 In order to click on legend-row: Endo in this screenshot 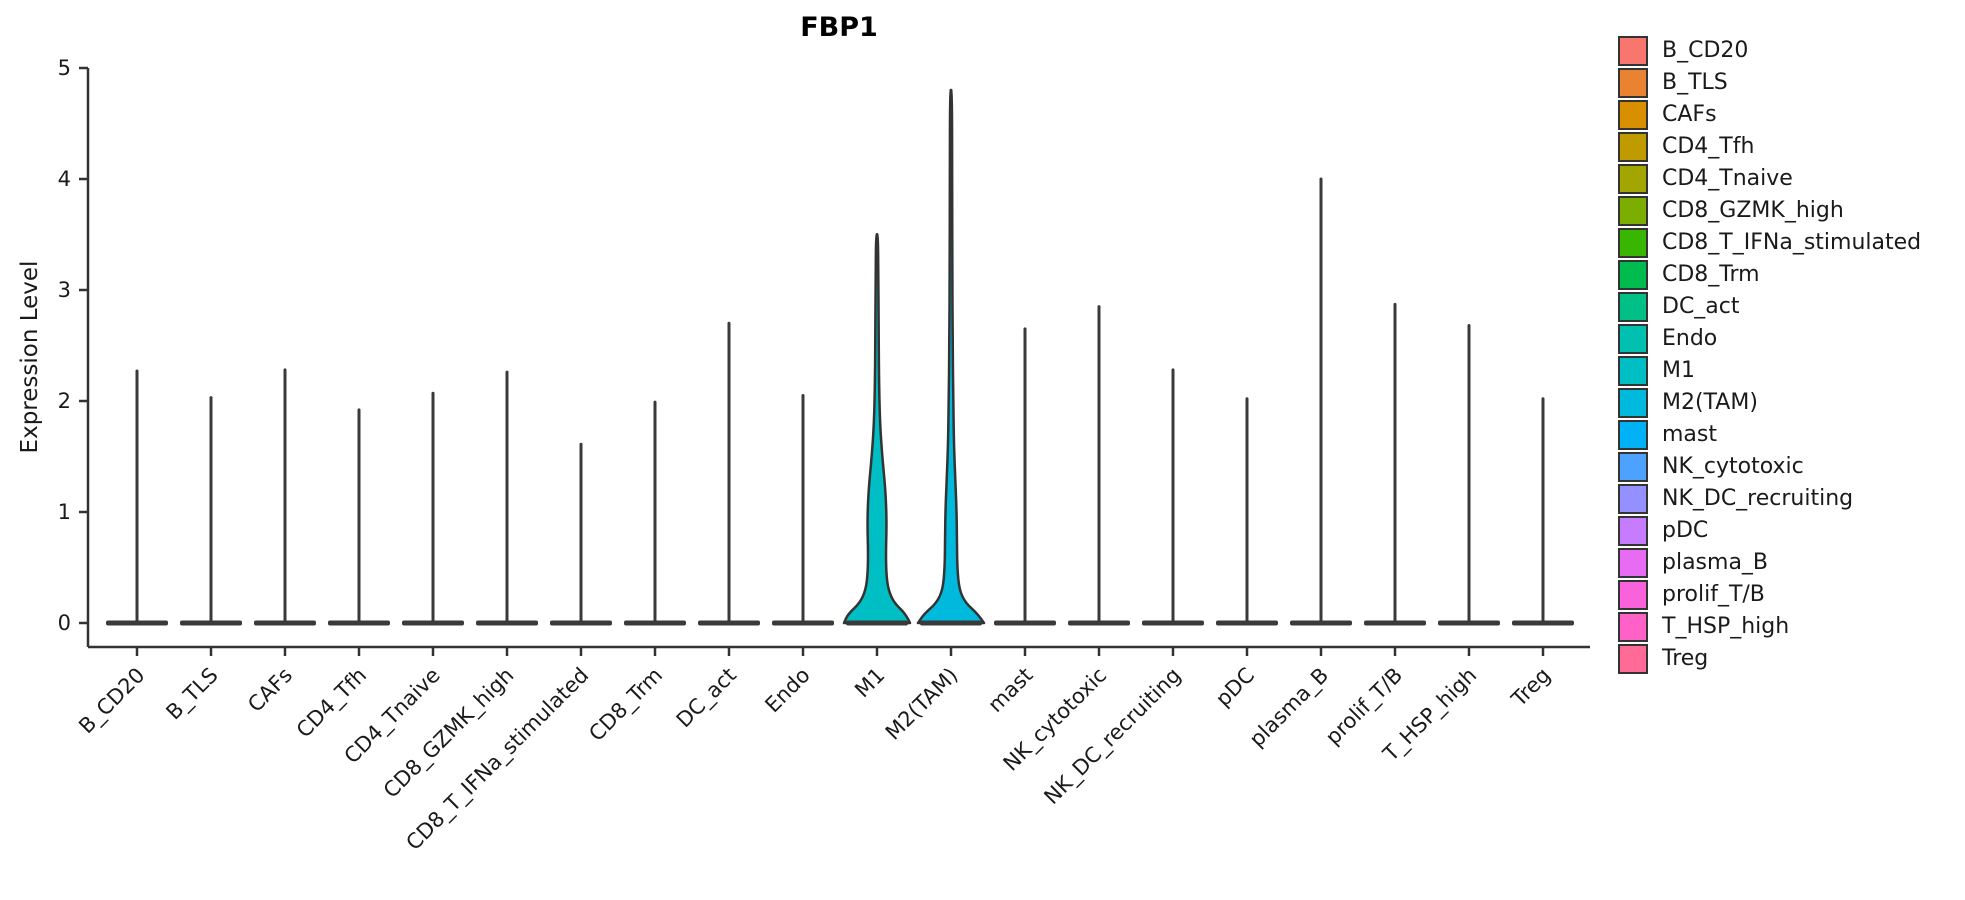, I will do `click(1769, 339)`.